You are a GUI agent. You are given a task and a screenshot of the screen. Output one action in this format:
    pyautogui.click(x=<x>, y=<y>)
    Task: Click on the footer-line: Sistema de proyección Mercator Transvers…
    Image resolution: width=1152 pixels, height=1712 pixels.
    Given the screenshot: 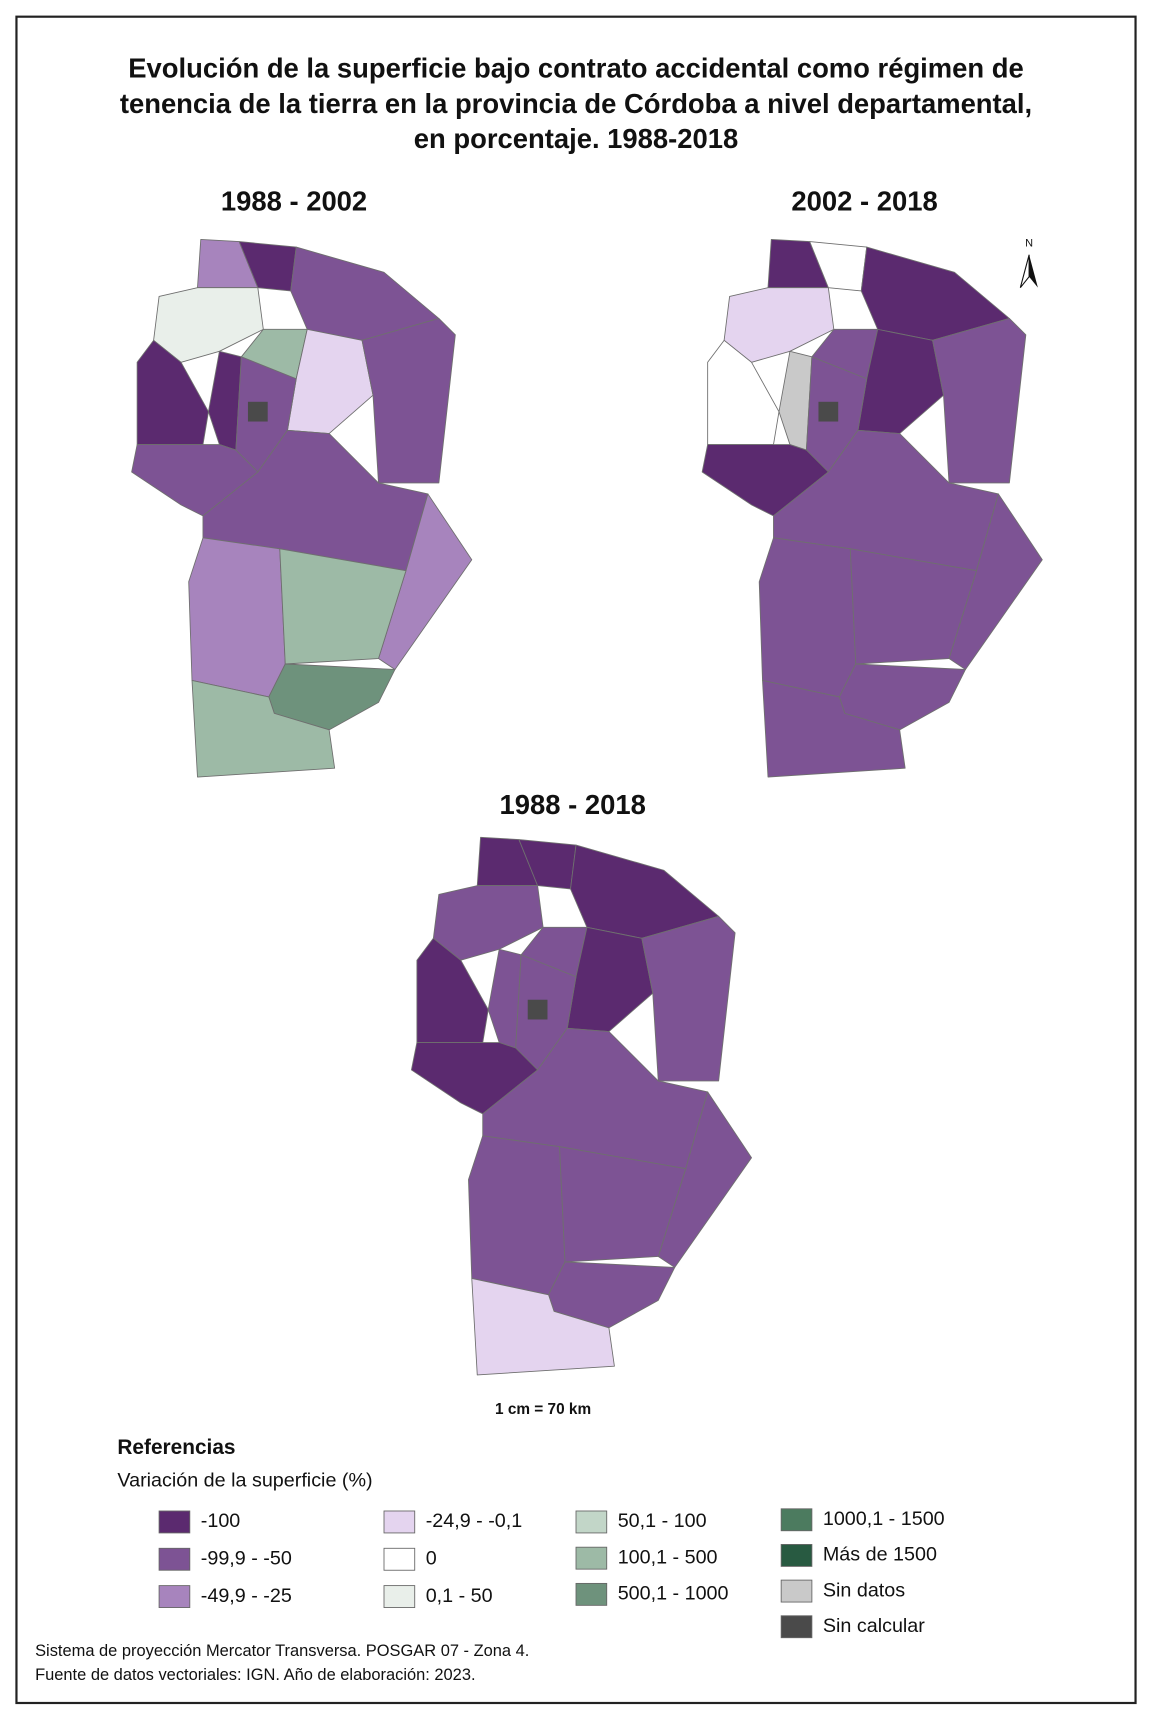 What is the action you would take?
    pyautogui.click(x=282, y=1651)
    